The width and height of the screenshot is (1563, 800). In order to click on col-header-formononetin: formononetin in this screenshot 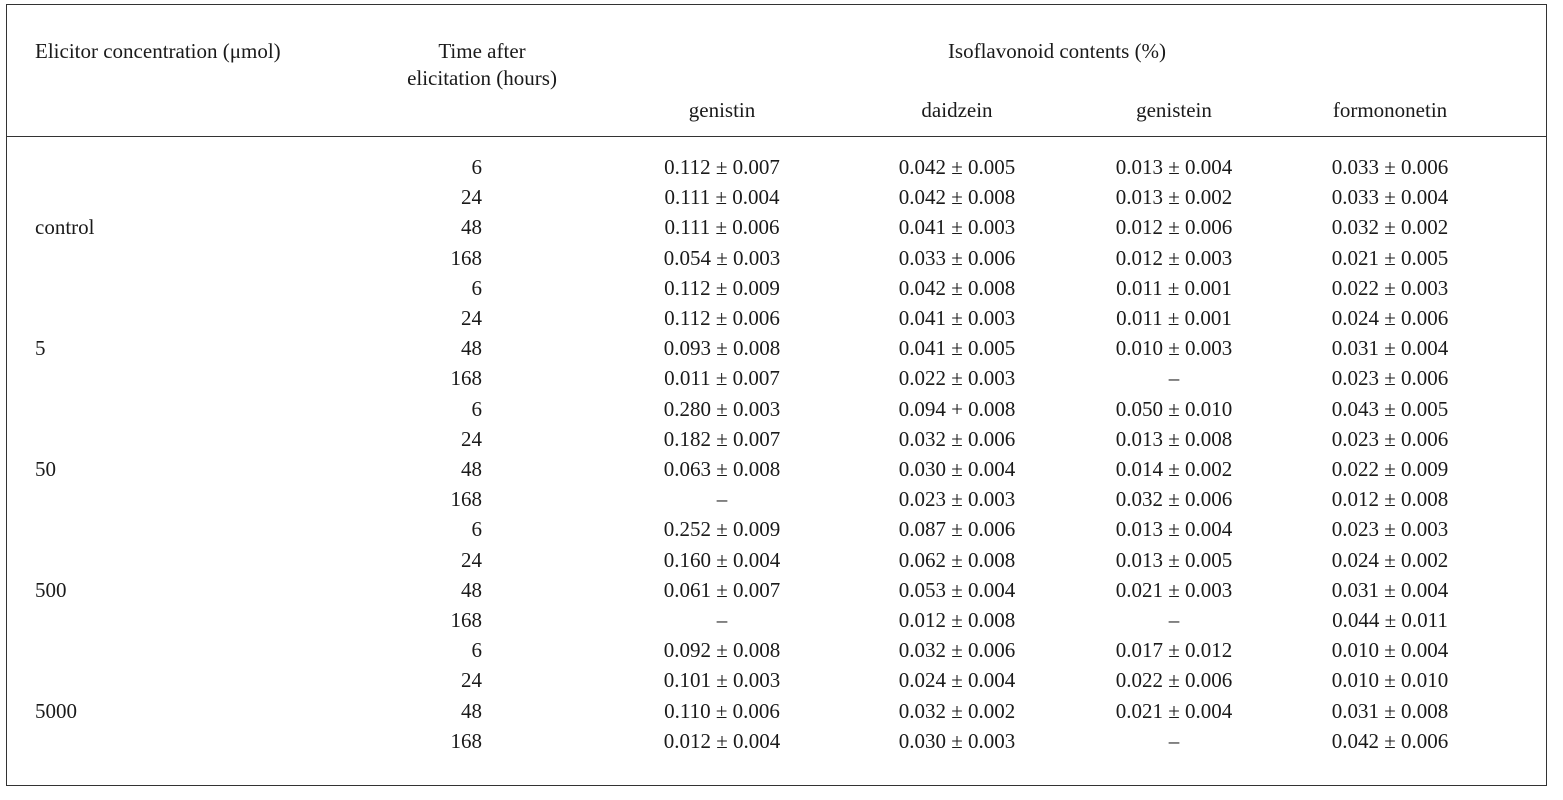, I will do `click(1390, 110)`.